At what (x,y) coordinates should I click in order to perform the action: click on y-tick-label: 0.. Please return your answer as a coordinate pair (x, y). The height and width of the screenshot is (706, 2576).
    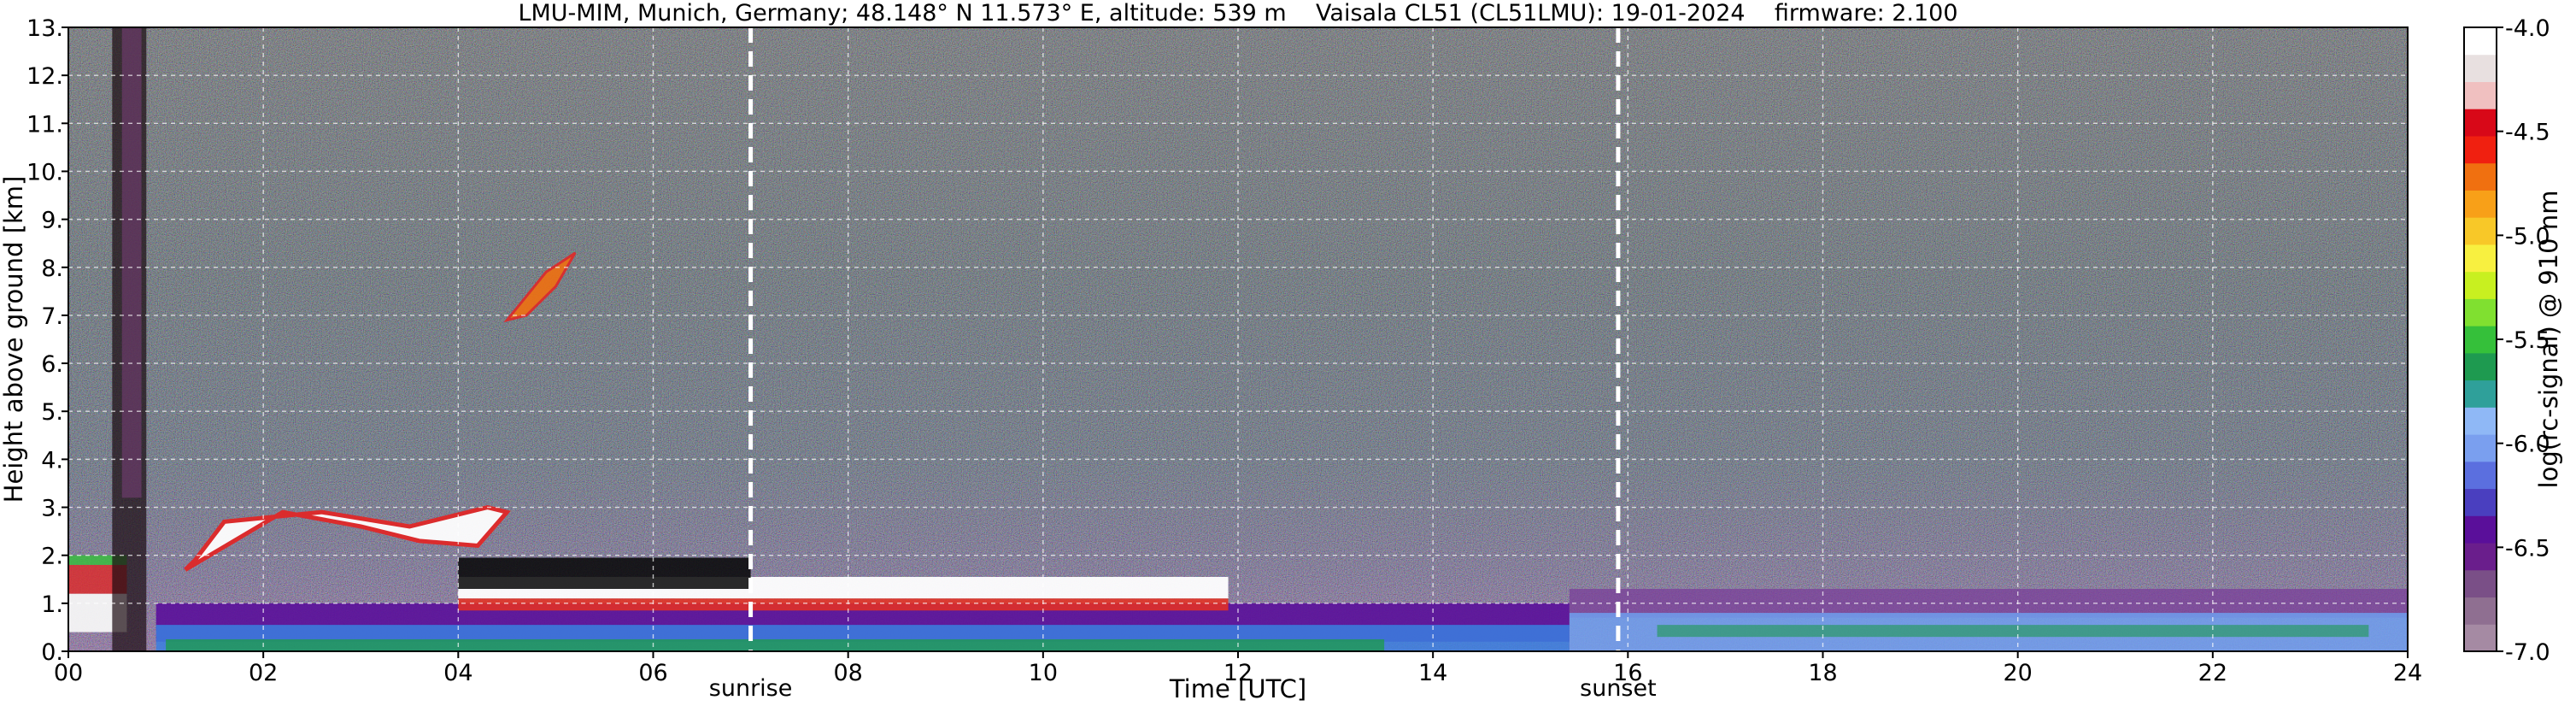
    Looking at the image, I should click on (52, 652).